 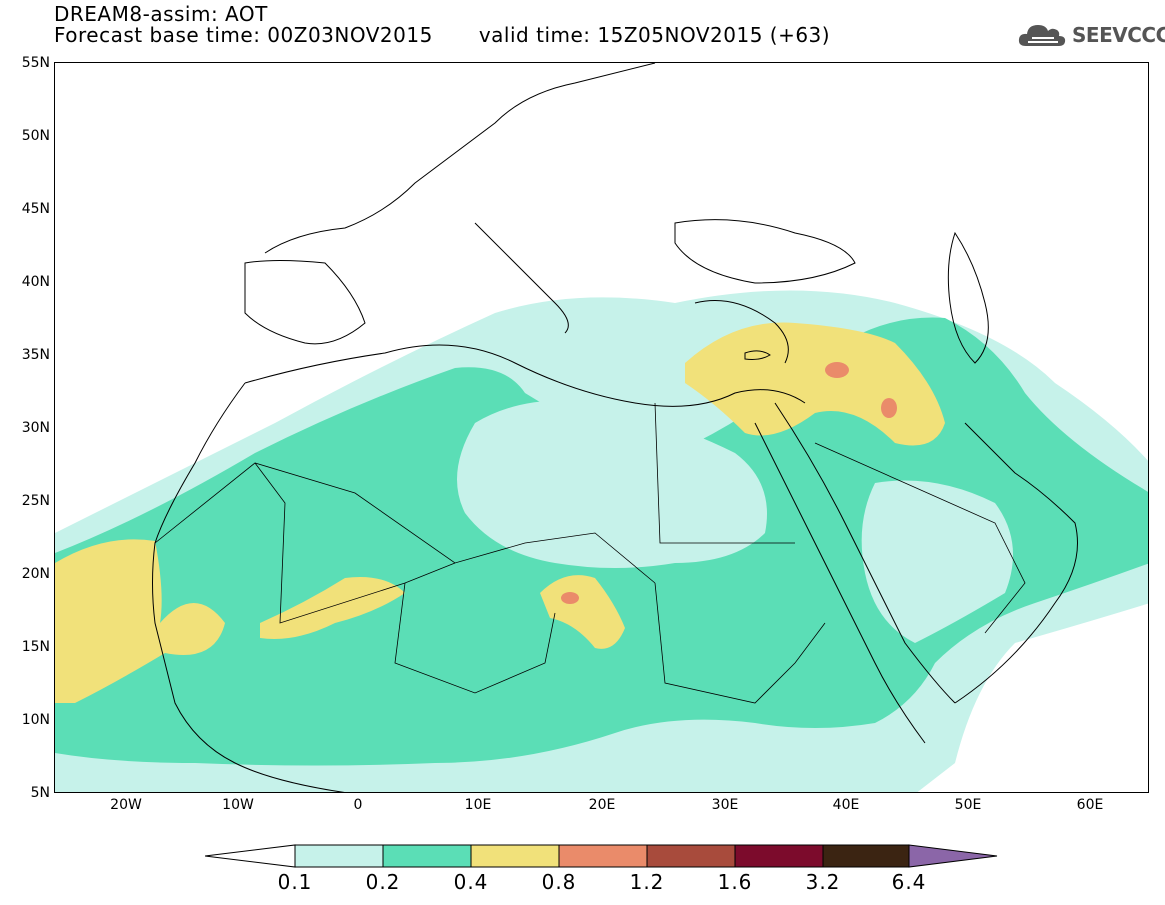 I want to click on lat-label-40n: 40N, so click(x=35, y=282).